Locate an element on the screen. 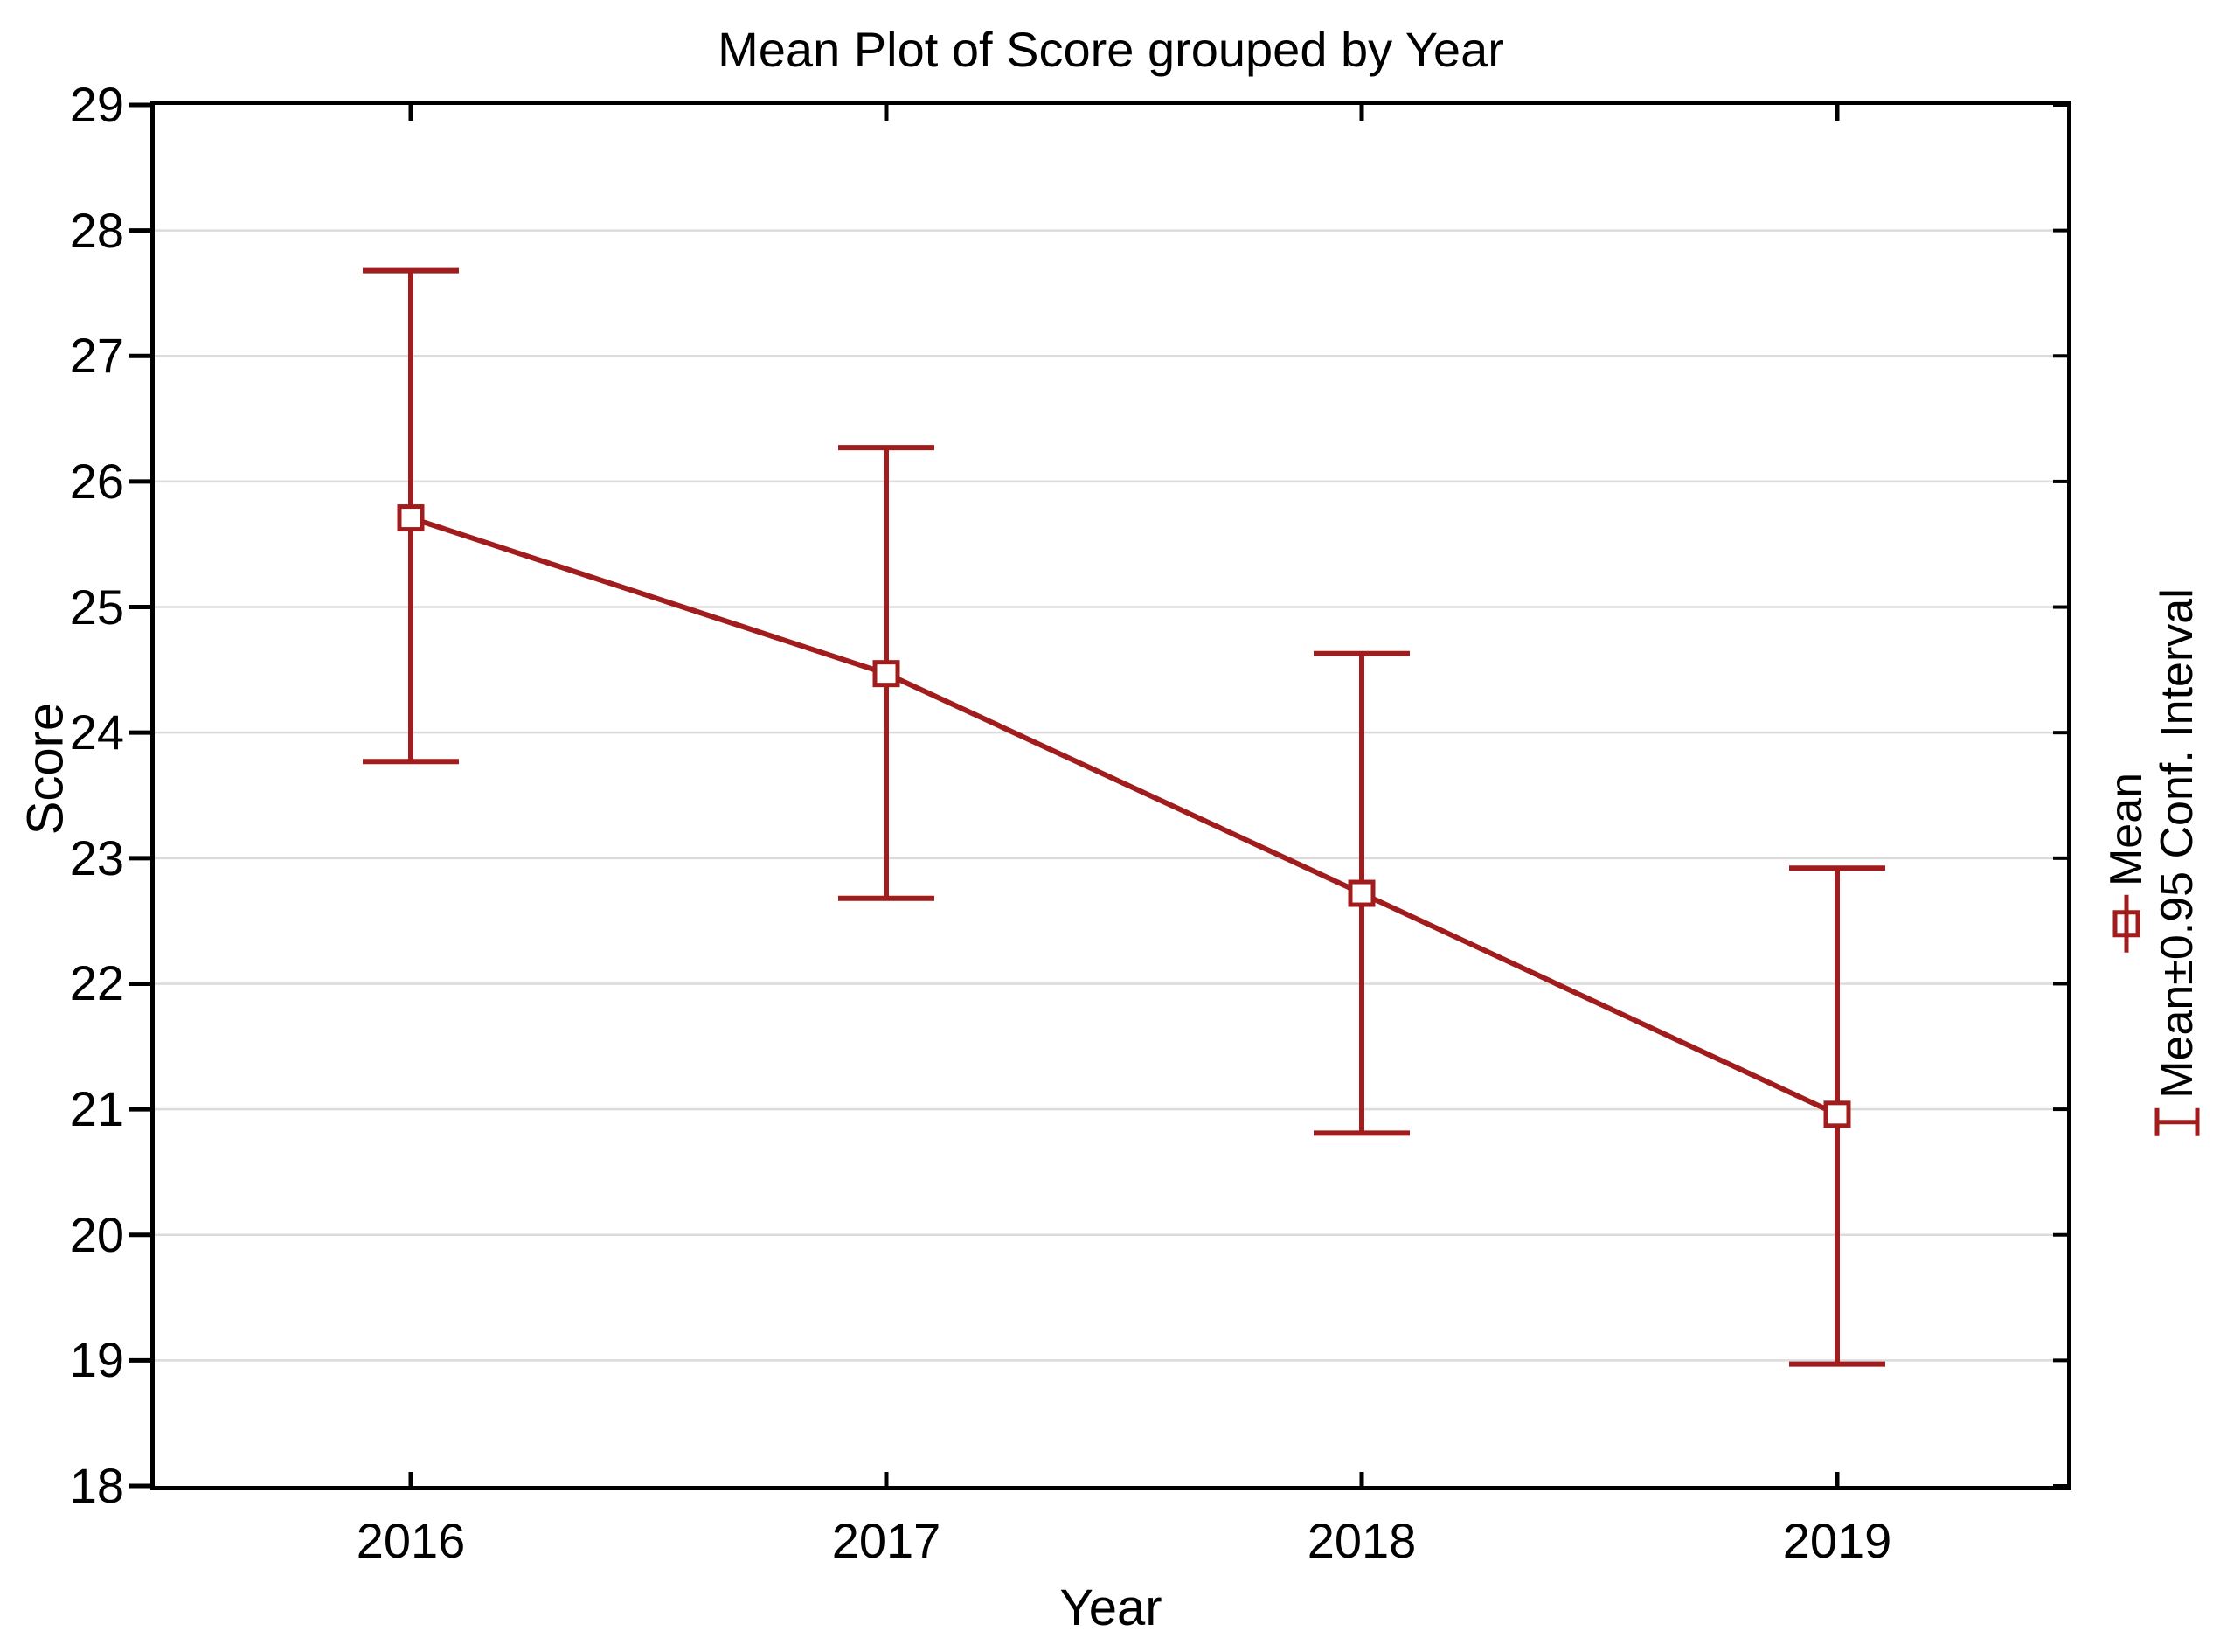 This screenshot has width=2220, height=1652. legend-ci-label: Mean±0.95 Conf. Interval is located at coordinates (2177, 843).